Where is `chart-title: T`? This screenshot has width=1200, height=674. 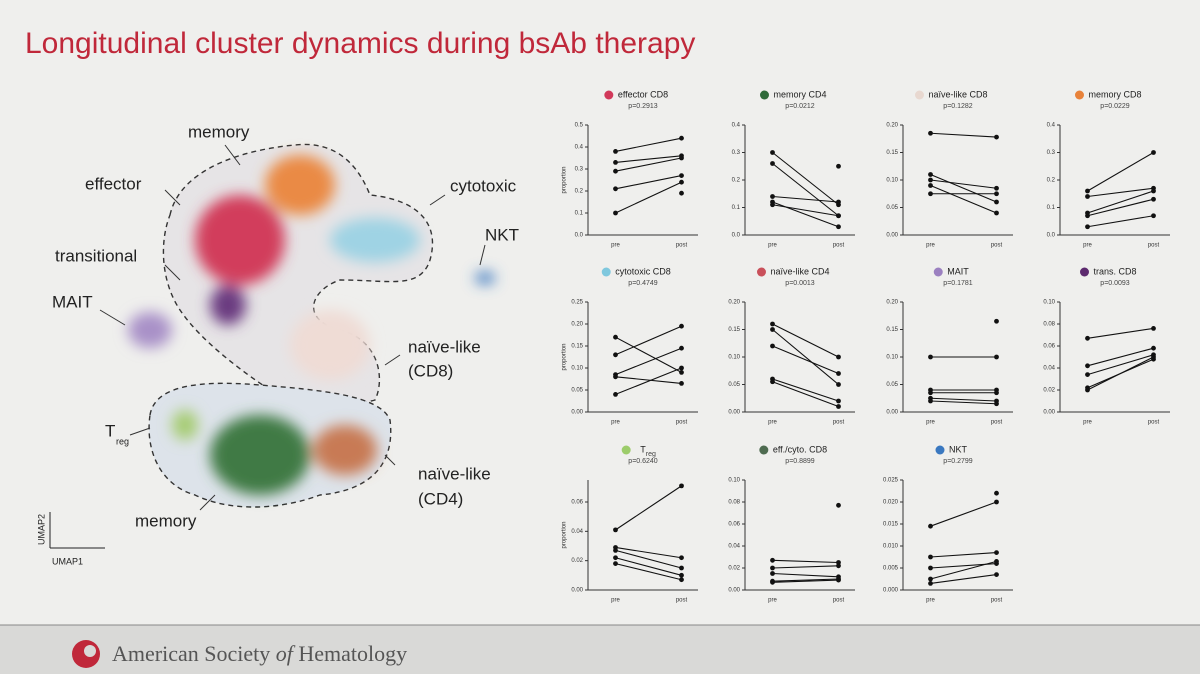
chart-title: T is located at coordinates (643, 449).